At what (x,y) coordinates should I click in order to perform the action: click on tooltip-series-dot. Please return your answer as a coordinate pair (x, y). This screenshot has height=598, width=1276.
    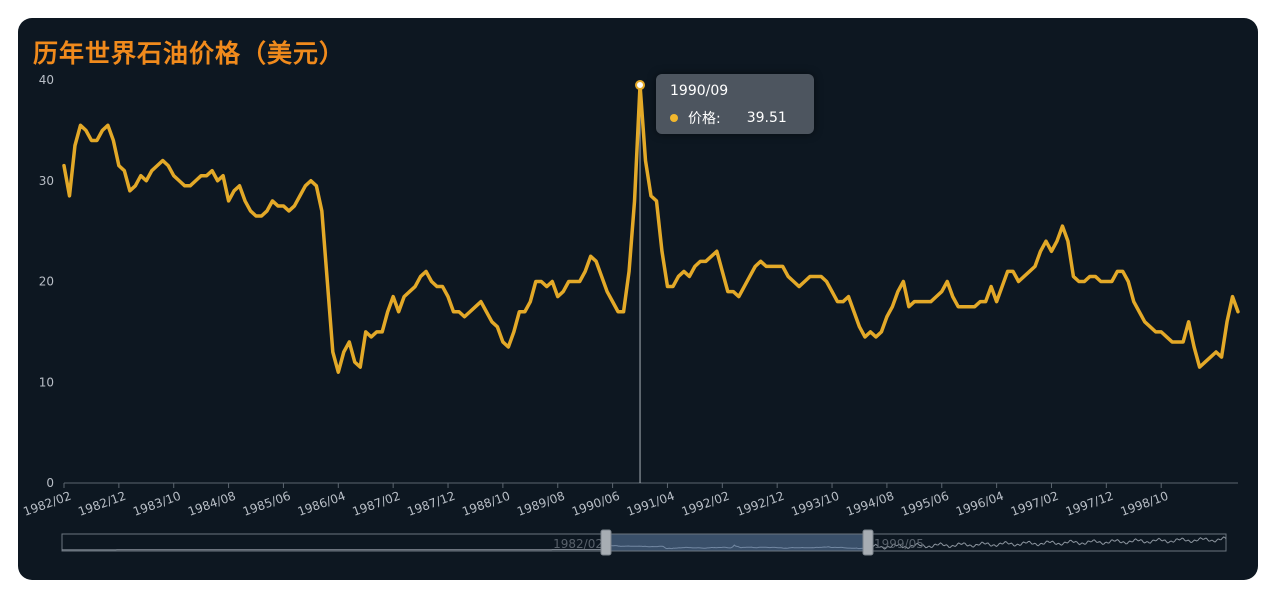
    Looking at the image, I should click on (674, 118).